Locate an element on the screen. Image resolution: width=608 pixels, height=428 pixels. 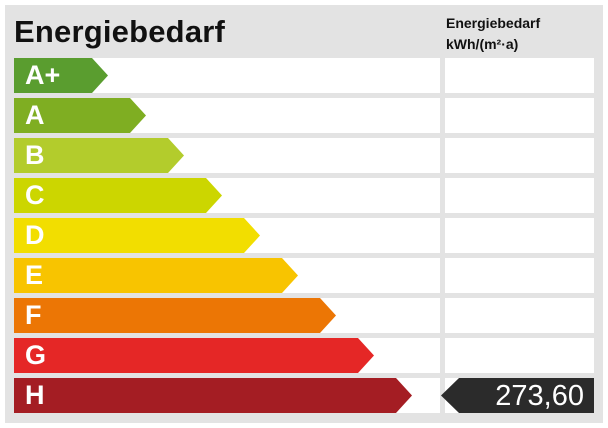
scale-bar-cell: E is located at coordinates (227, 275).